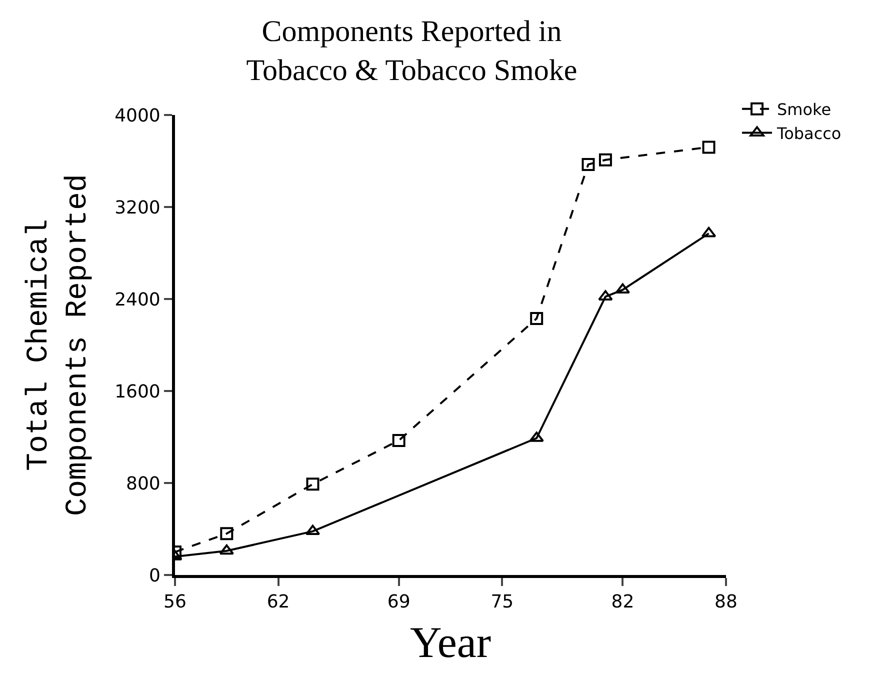 This screenshot has height=685, width=876. What do you see at coordinates (622, 602) in the screenshot?
I see `x-tick-label: 82` at bounding box center [622, 602].